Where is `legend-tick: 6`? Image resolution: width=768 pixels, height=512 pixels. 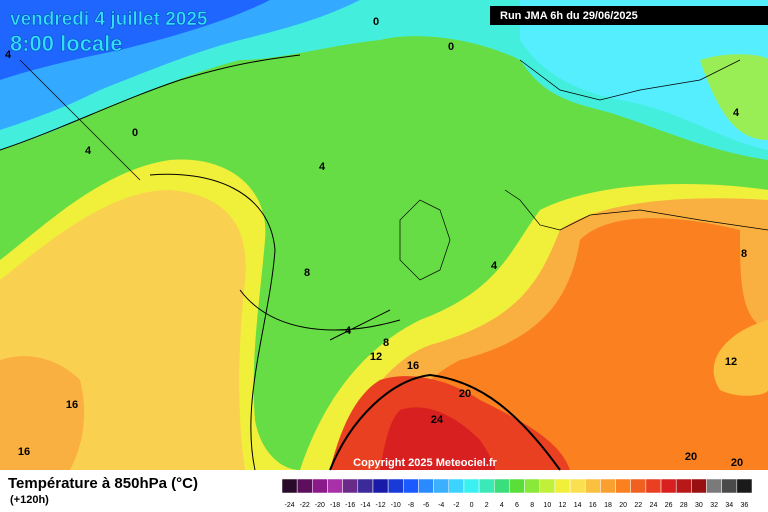
legend-tick: 6 is located at coordinates (517, 505).